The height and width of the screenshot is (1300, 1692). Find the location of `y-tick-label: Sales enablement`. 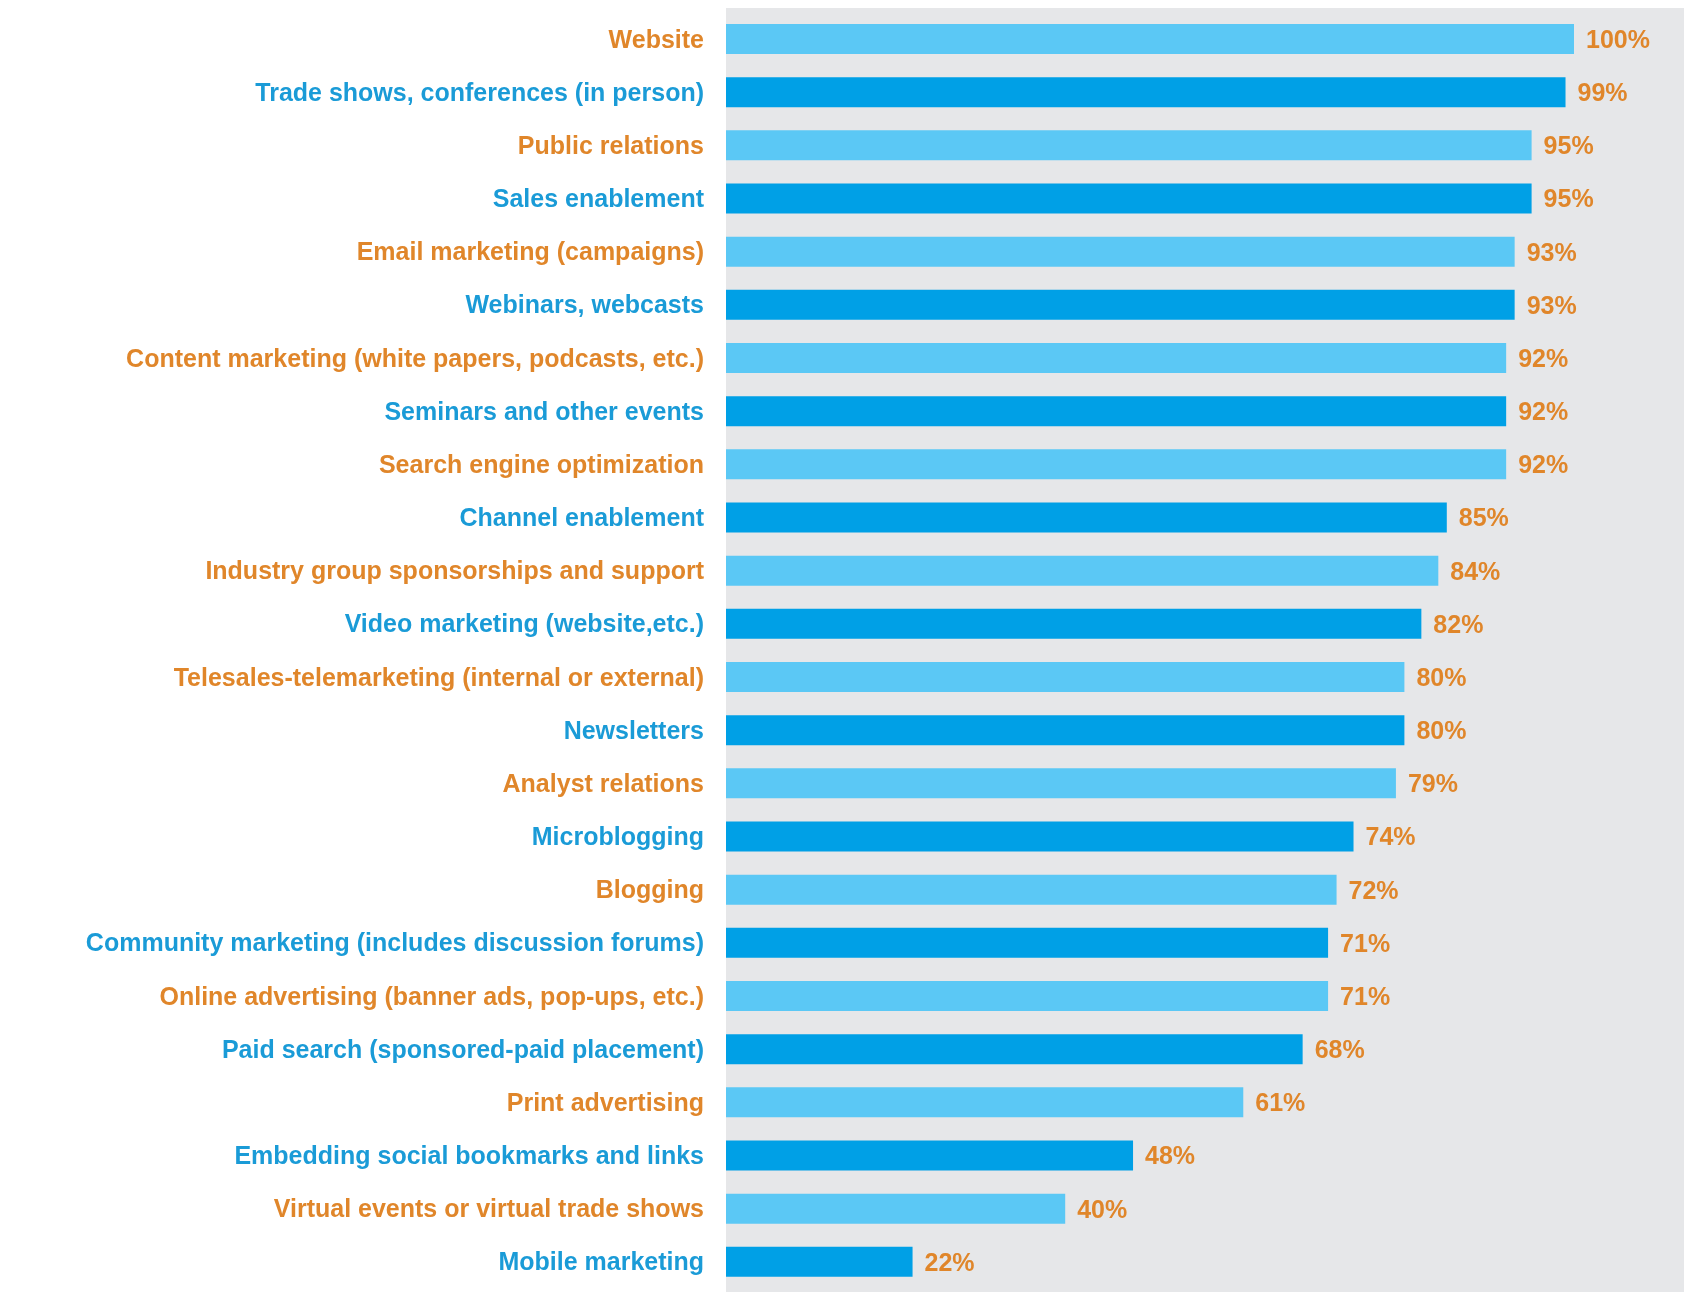

y-tick-label: Sales enablement is located at coordinates (598, 198).